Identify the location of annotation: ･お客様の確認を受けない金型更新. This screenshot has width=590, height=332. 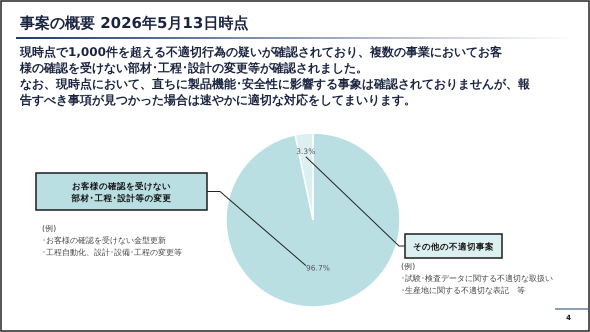
(104, 240).